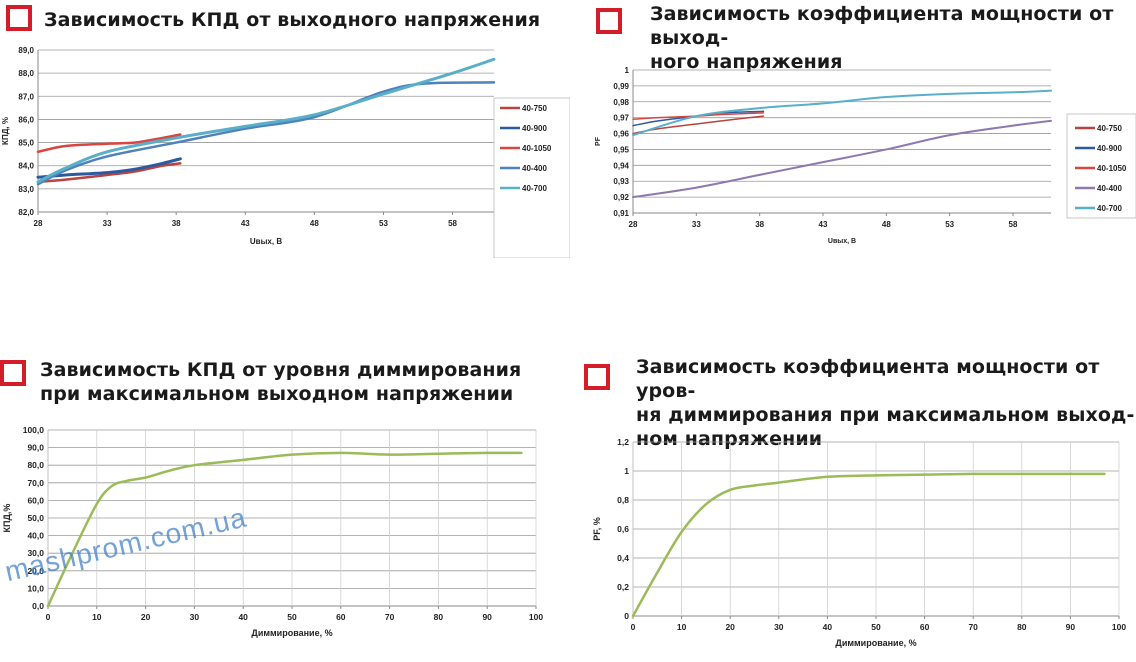 The height and width of the screenshot is (662, 1136). What do you see at coordinates (626, 471) in the screenshot?
I see `y-tick-label: 1` at bounding box center [626, 471].